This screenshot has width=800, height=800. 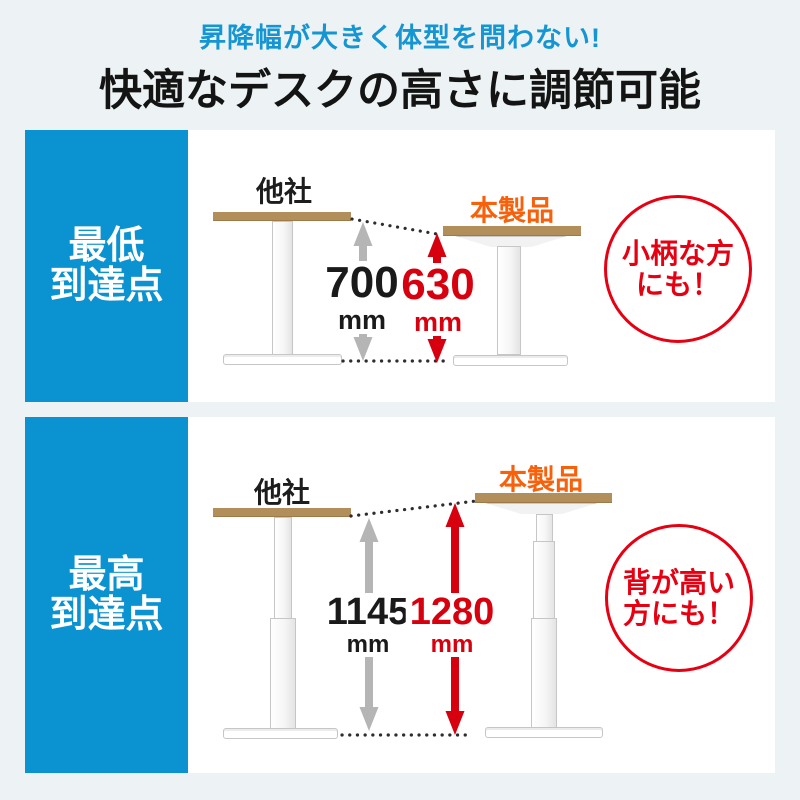 What do you see at coordinates (509, 300) in the screenshot?
I see `product-desk-leg` at bounding box center [509, 300].